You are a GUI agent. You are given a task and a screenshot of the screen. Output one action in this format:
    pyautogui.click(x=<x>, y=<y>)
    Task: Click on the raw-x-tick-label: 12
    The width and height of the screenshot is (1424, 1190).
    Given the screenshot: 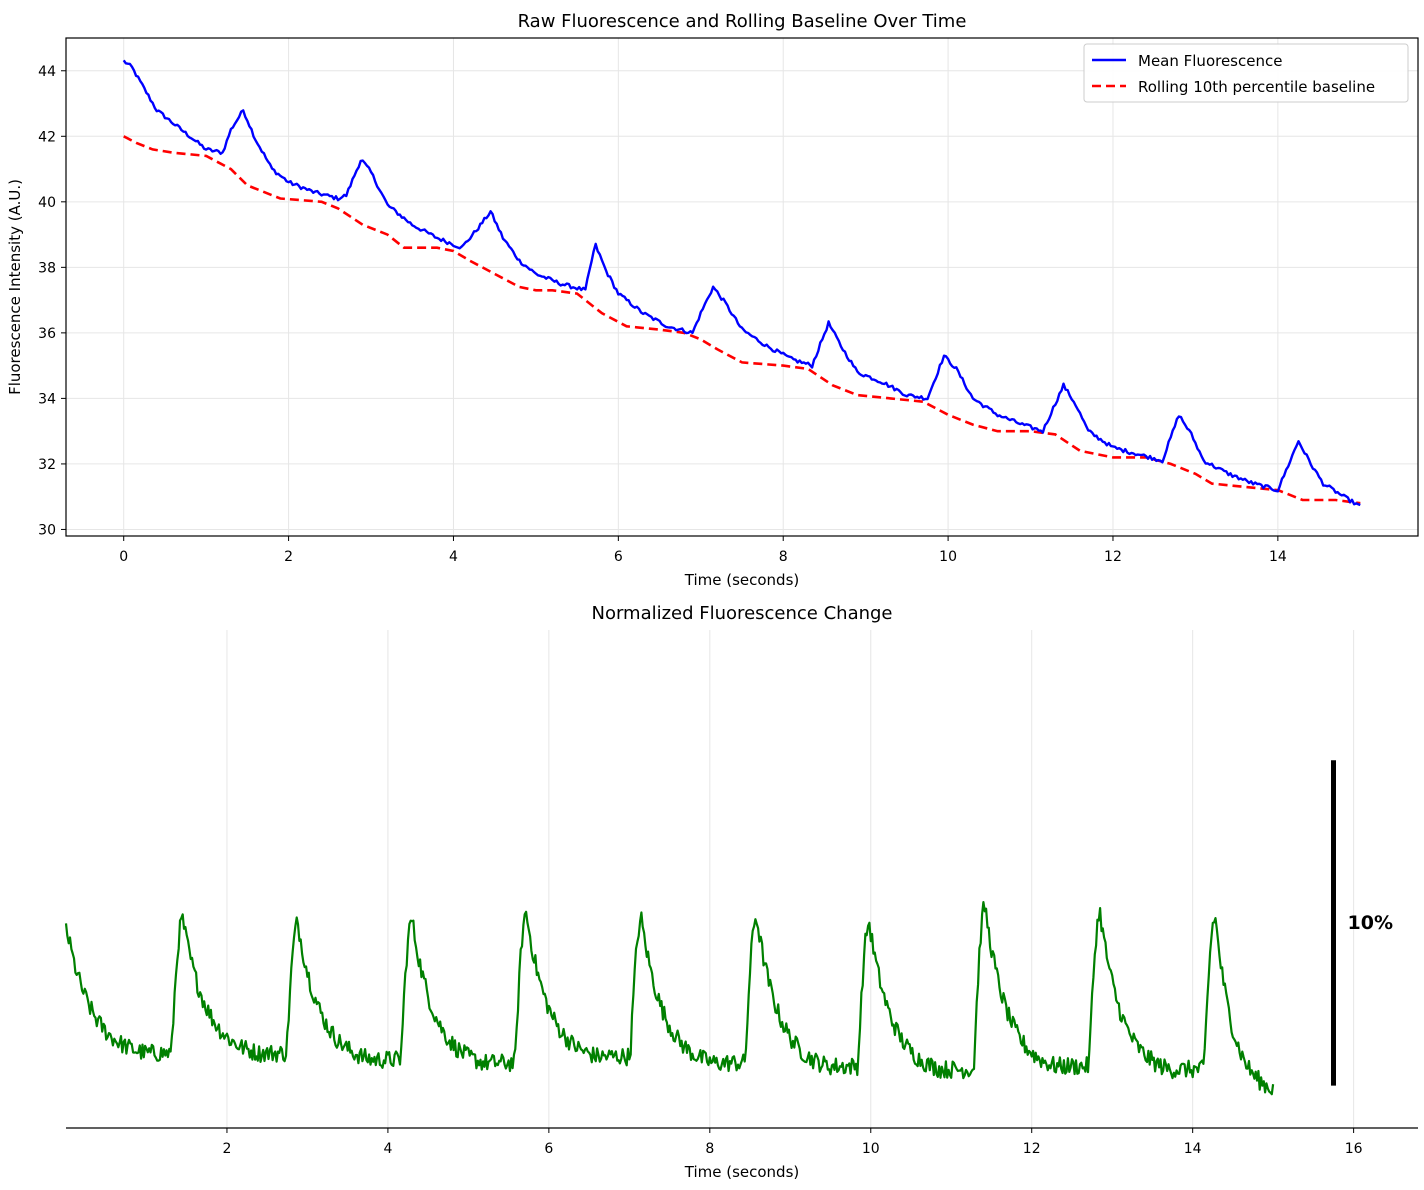 What is the action you would take?
    pyautogui.click(x=1113, y=557)
    